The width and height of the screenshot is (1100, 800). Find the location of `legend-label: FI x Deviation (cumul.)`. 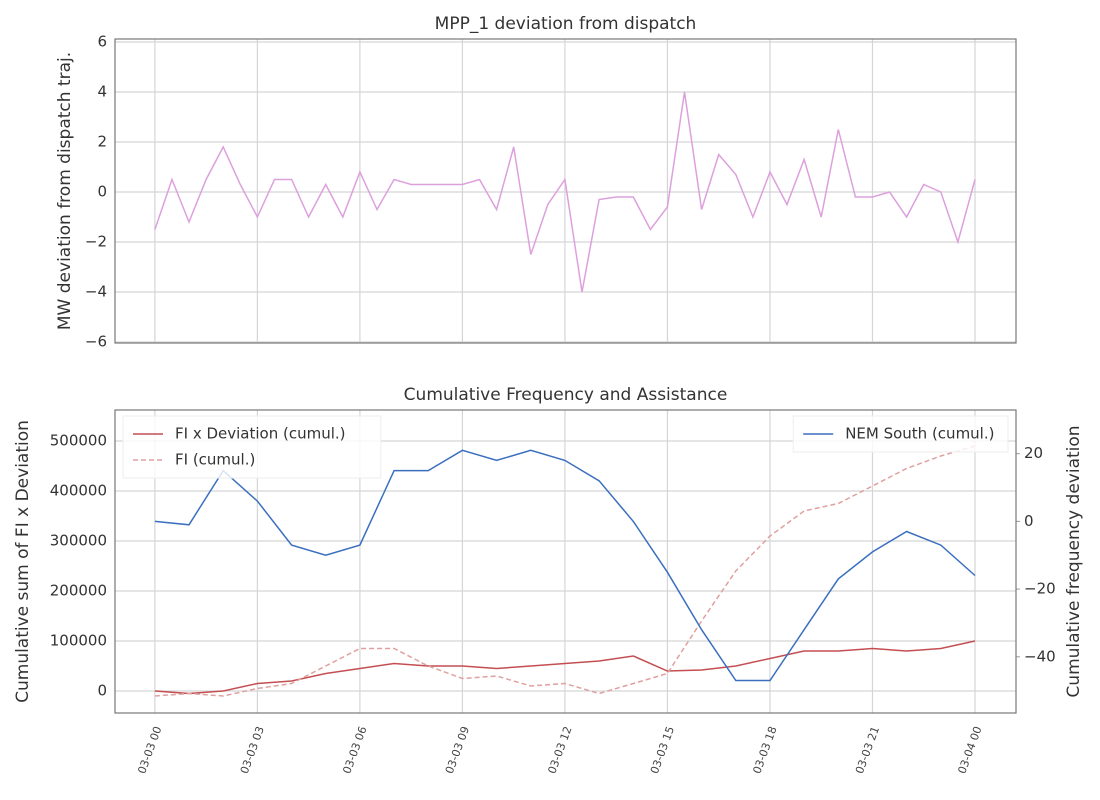

legend-label: FI x Deviation (cumul.) is located at coordinates (260, 434).